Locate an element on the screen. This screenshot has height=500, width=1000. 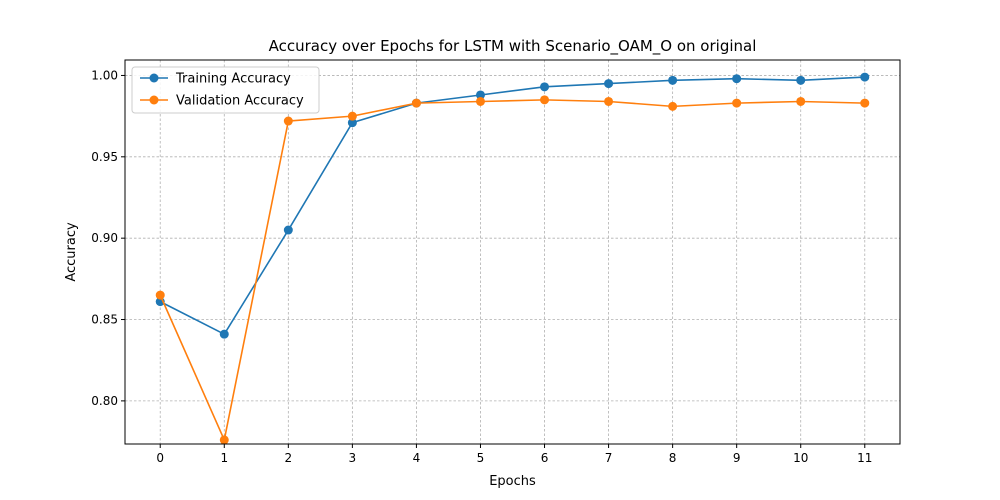
legend-label-training: Training Accuracy is located at coordinates (233, 79).